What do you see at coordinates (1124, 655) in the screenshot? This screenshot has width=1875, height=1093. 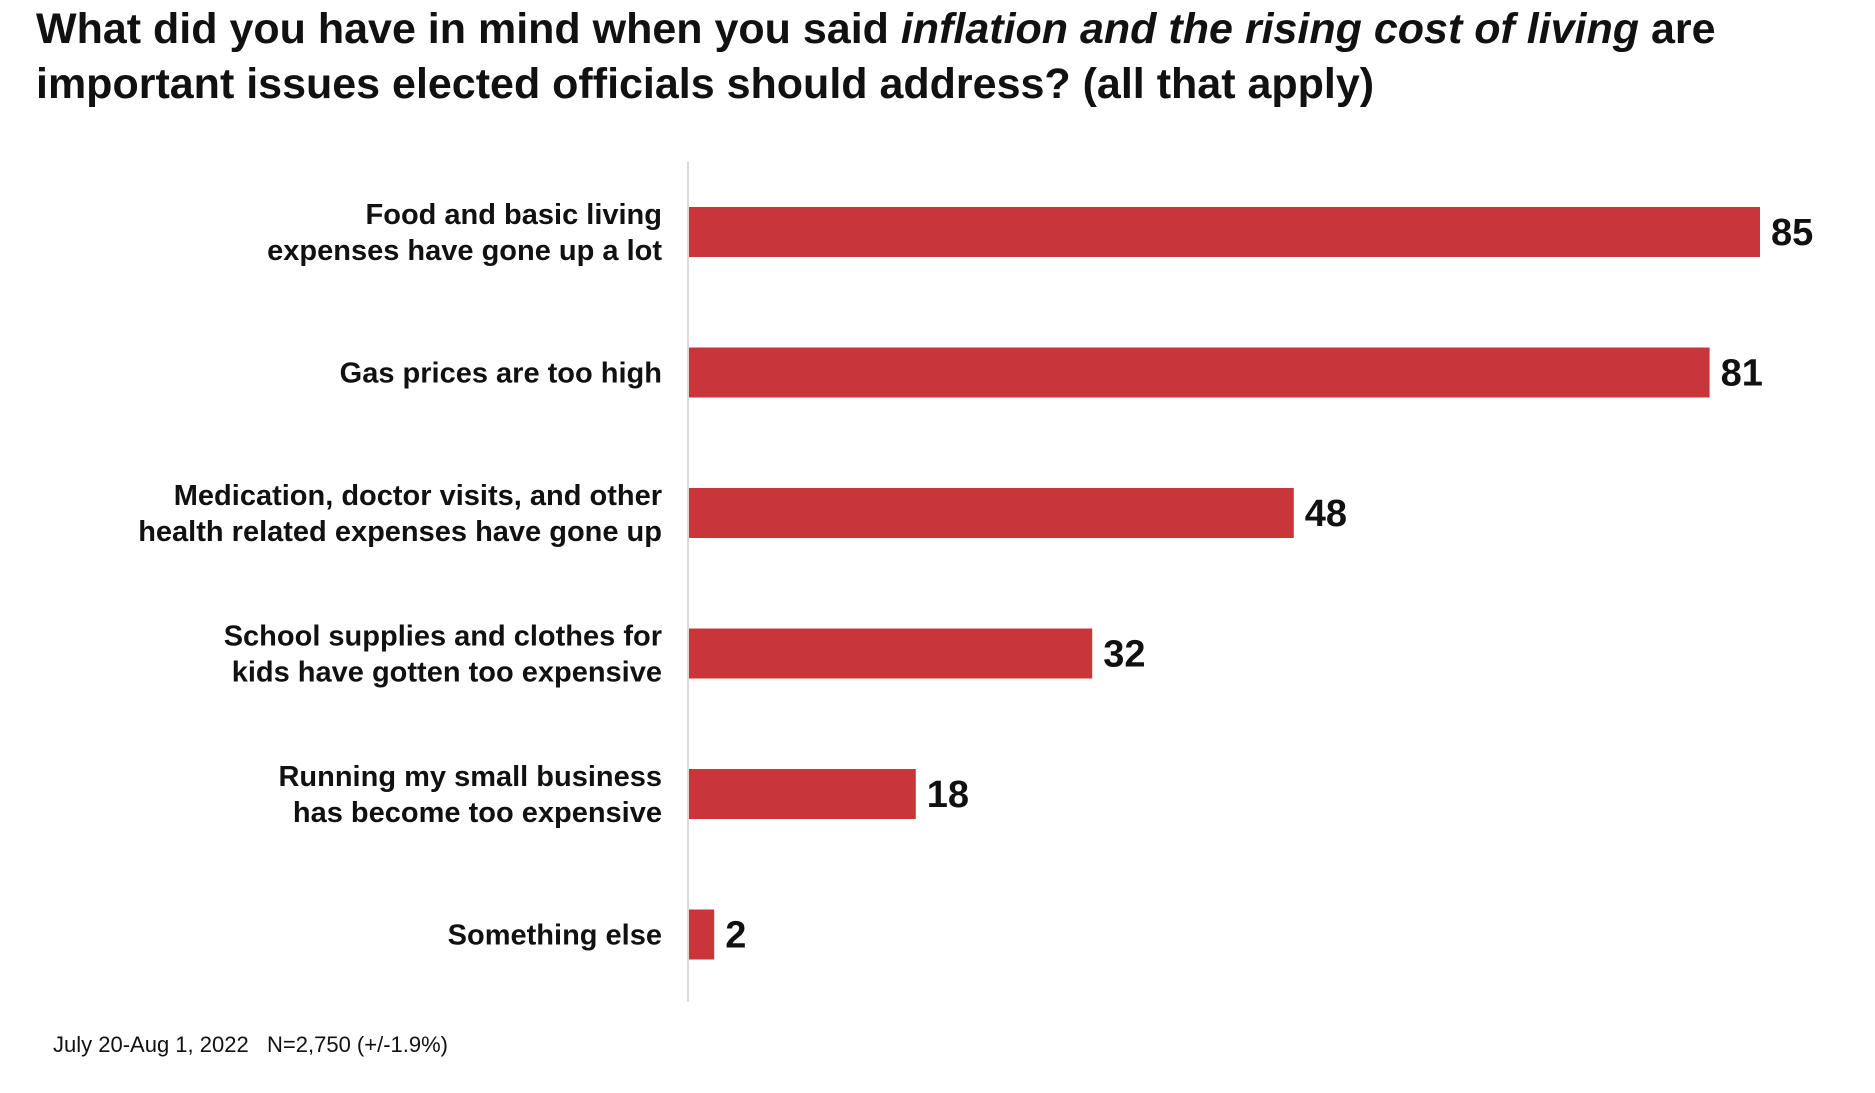 I see `value-label-3: 32` at bounding box center [1124, 655].